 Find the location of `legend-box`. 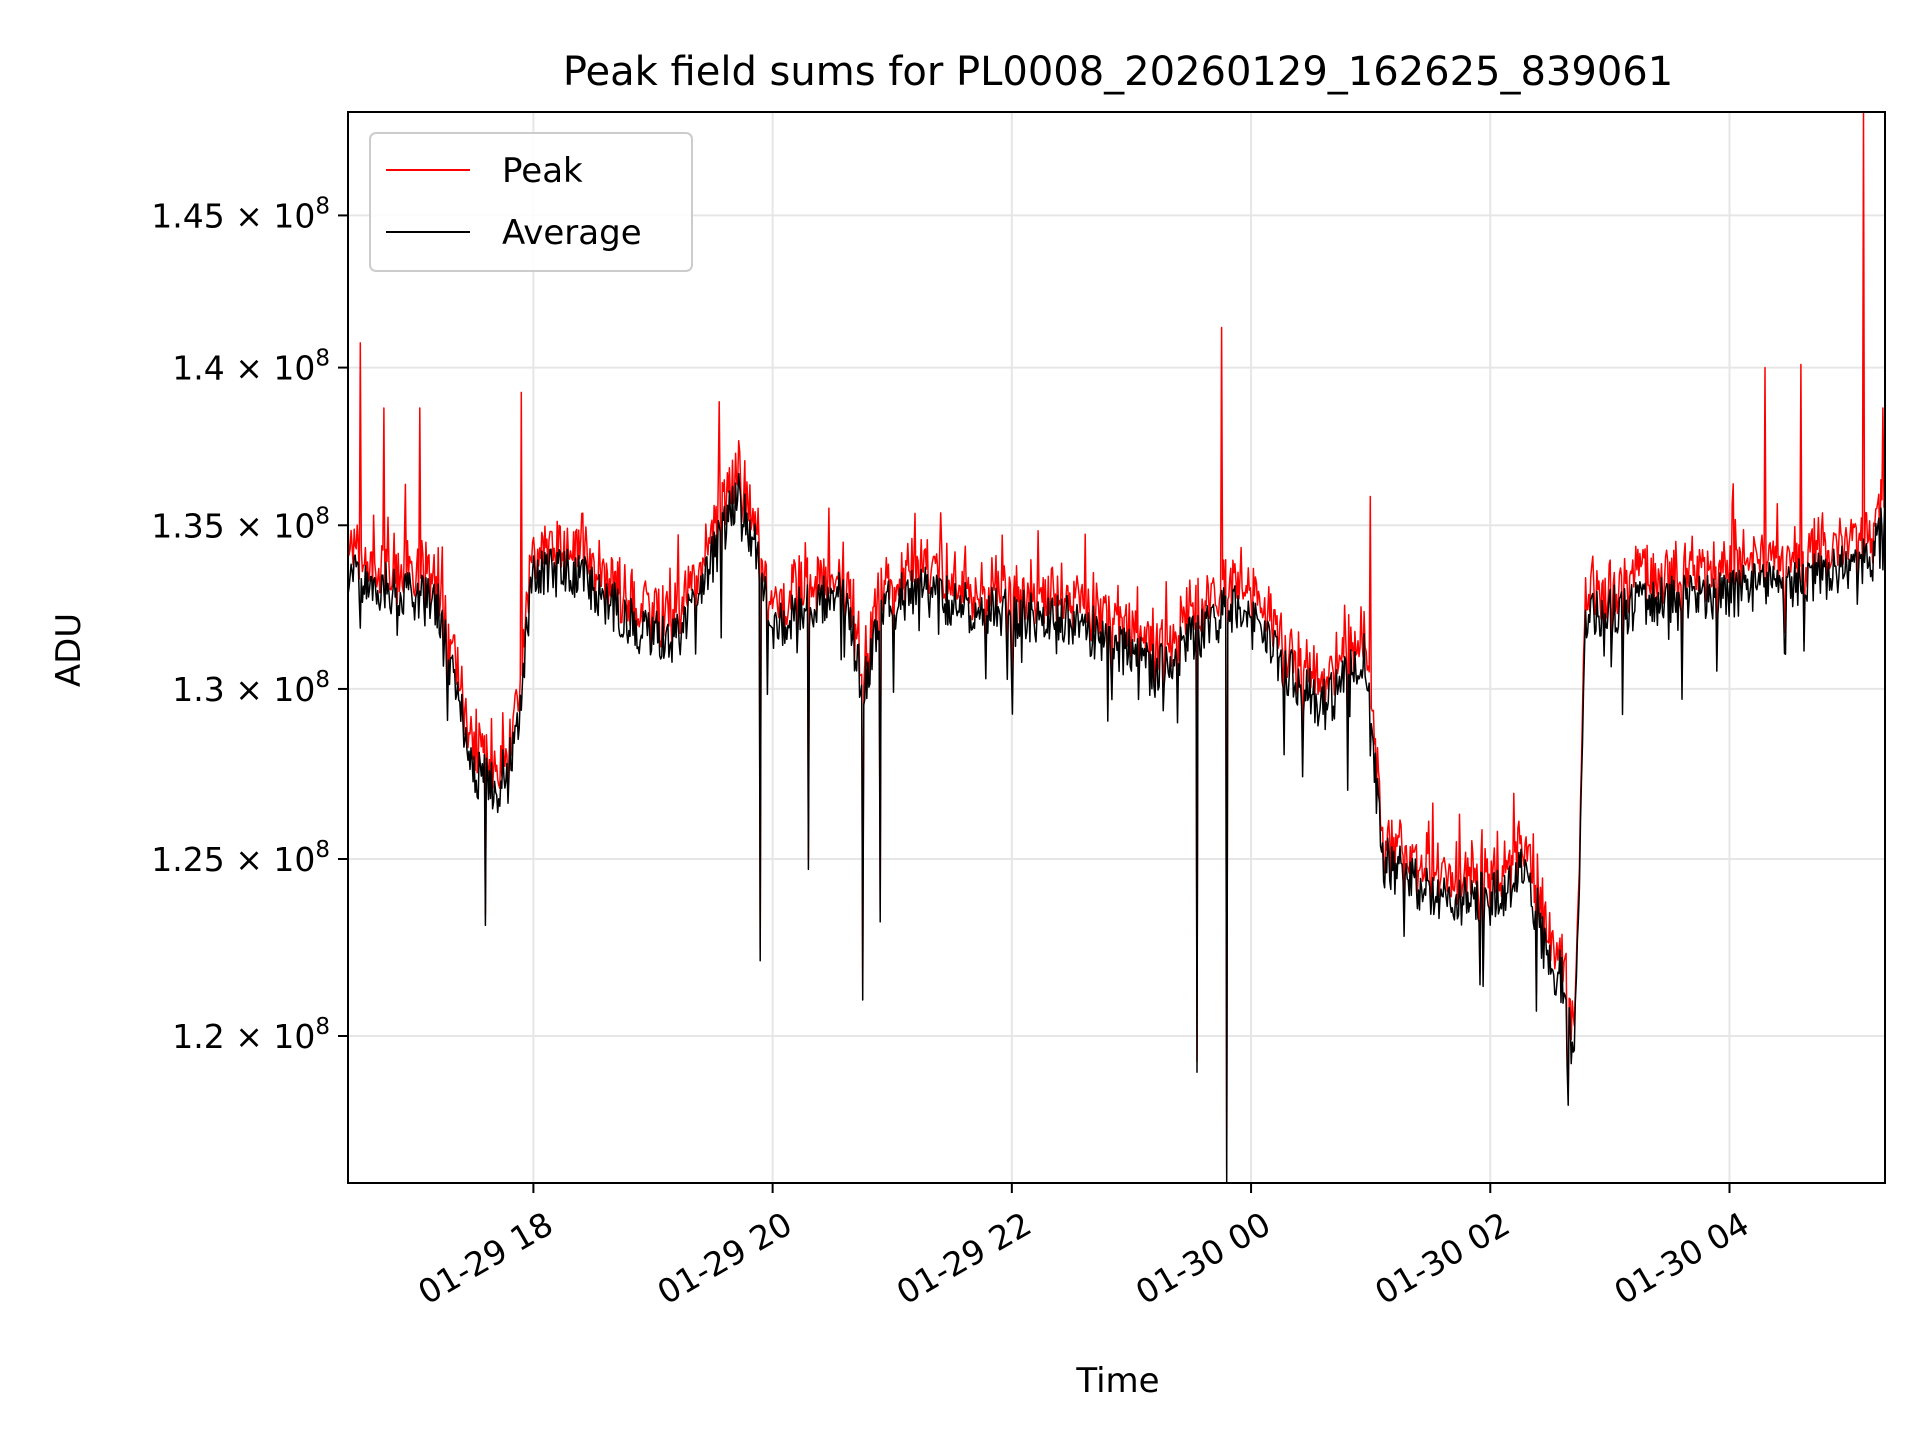

legend-box is located at coordinates (531, 202).